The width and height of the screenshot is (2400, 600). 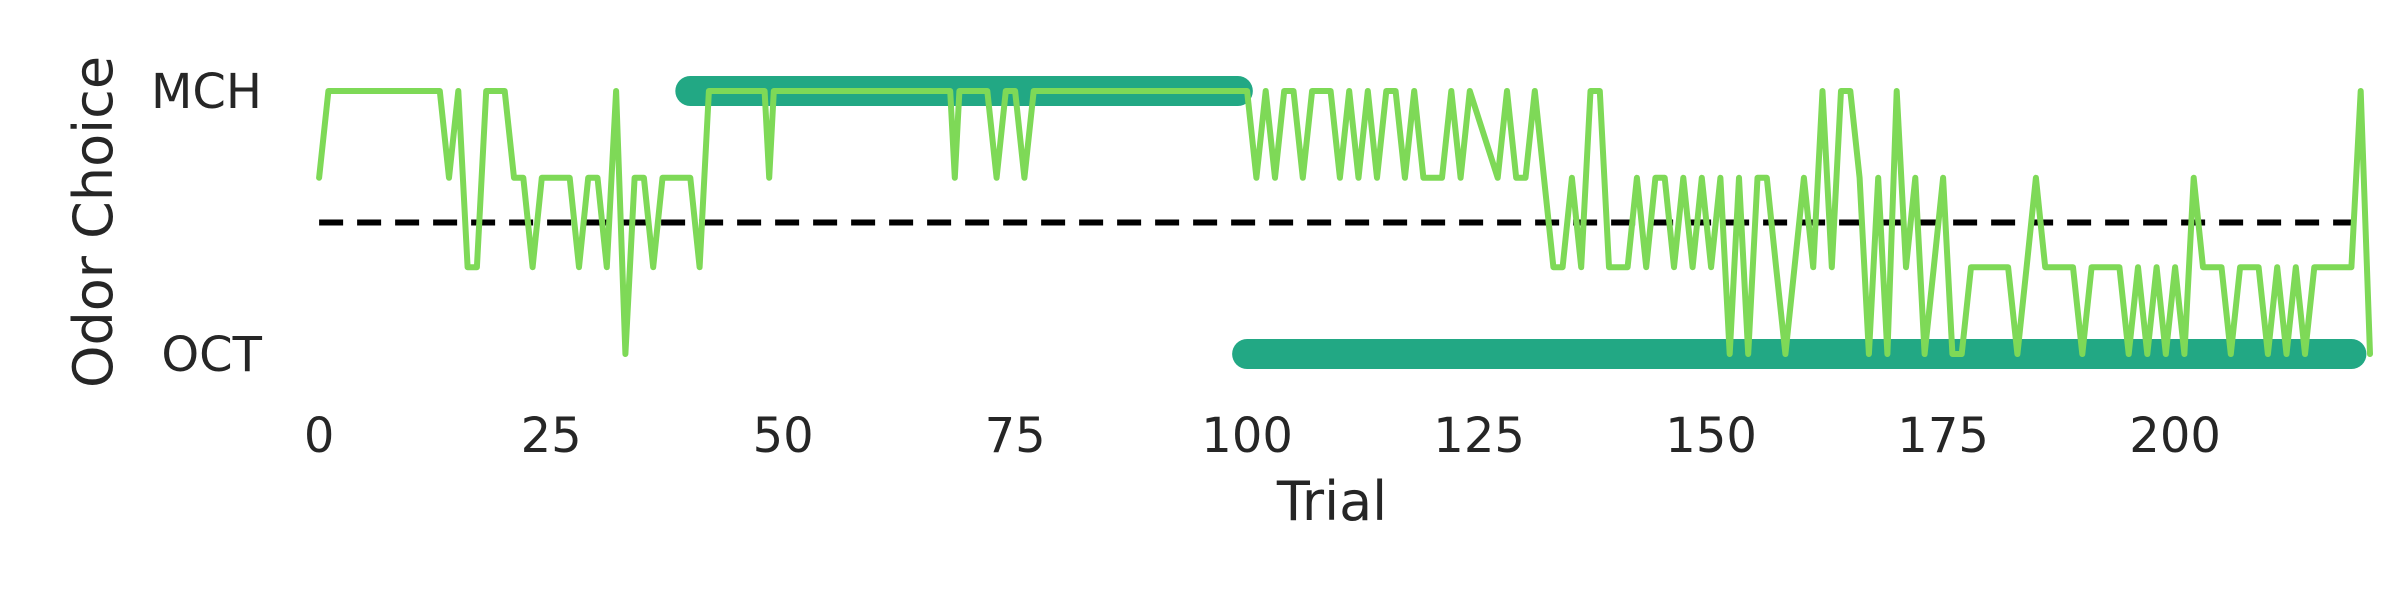 I want to click on y-axis-ticks: OCT MCH, so click(x=207, y=223).